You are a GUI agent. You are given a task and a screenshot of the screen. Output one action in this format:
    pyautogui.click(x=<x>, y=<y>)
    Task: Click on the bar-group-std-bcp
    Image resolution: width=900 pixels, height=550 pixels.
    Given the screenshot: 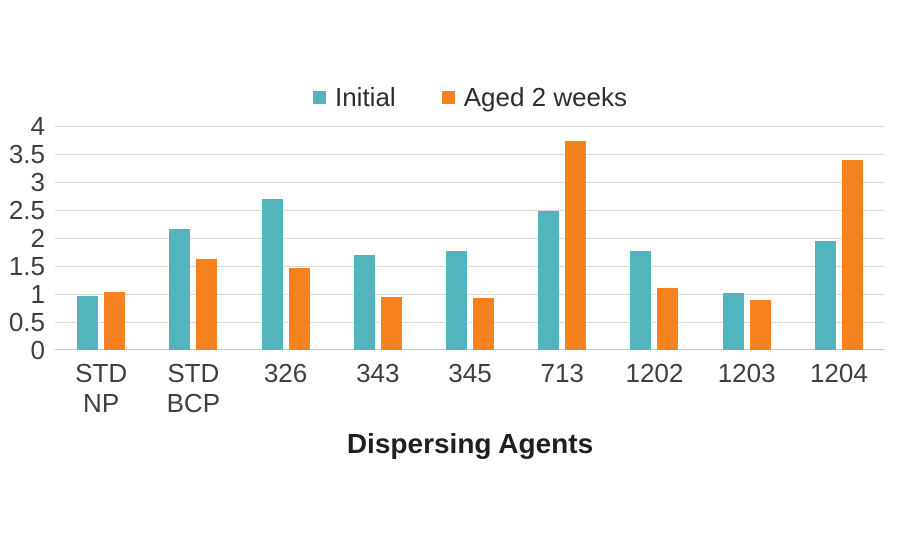 What is the action you would take?
    pyautogui.click(x=193, y=238)
    